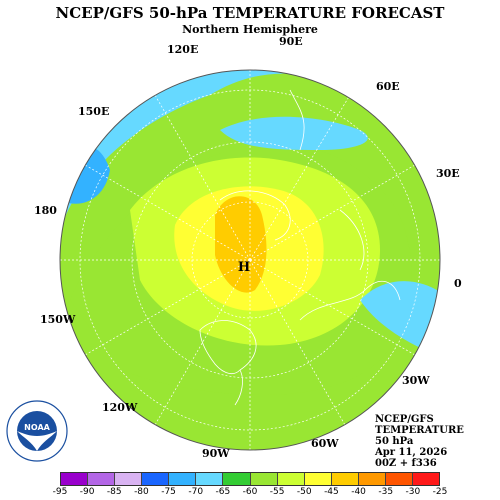 The image size is (500, 500). What do you see at coordinates (448, 173) in the screenshot?
I see `lon-label-30e: 30E` at bounding box center [448, 173].